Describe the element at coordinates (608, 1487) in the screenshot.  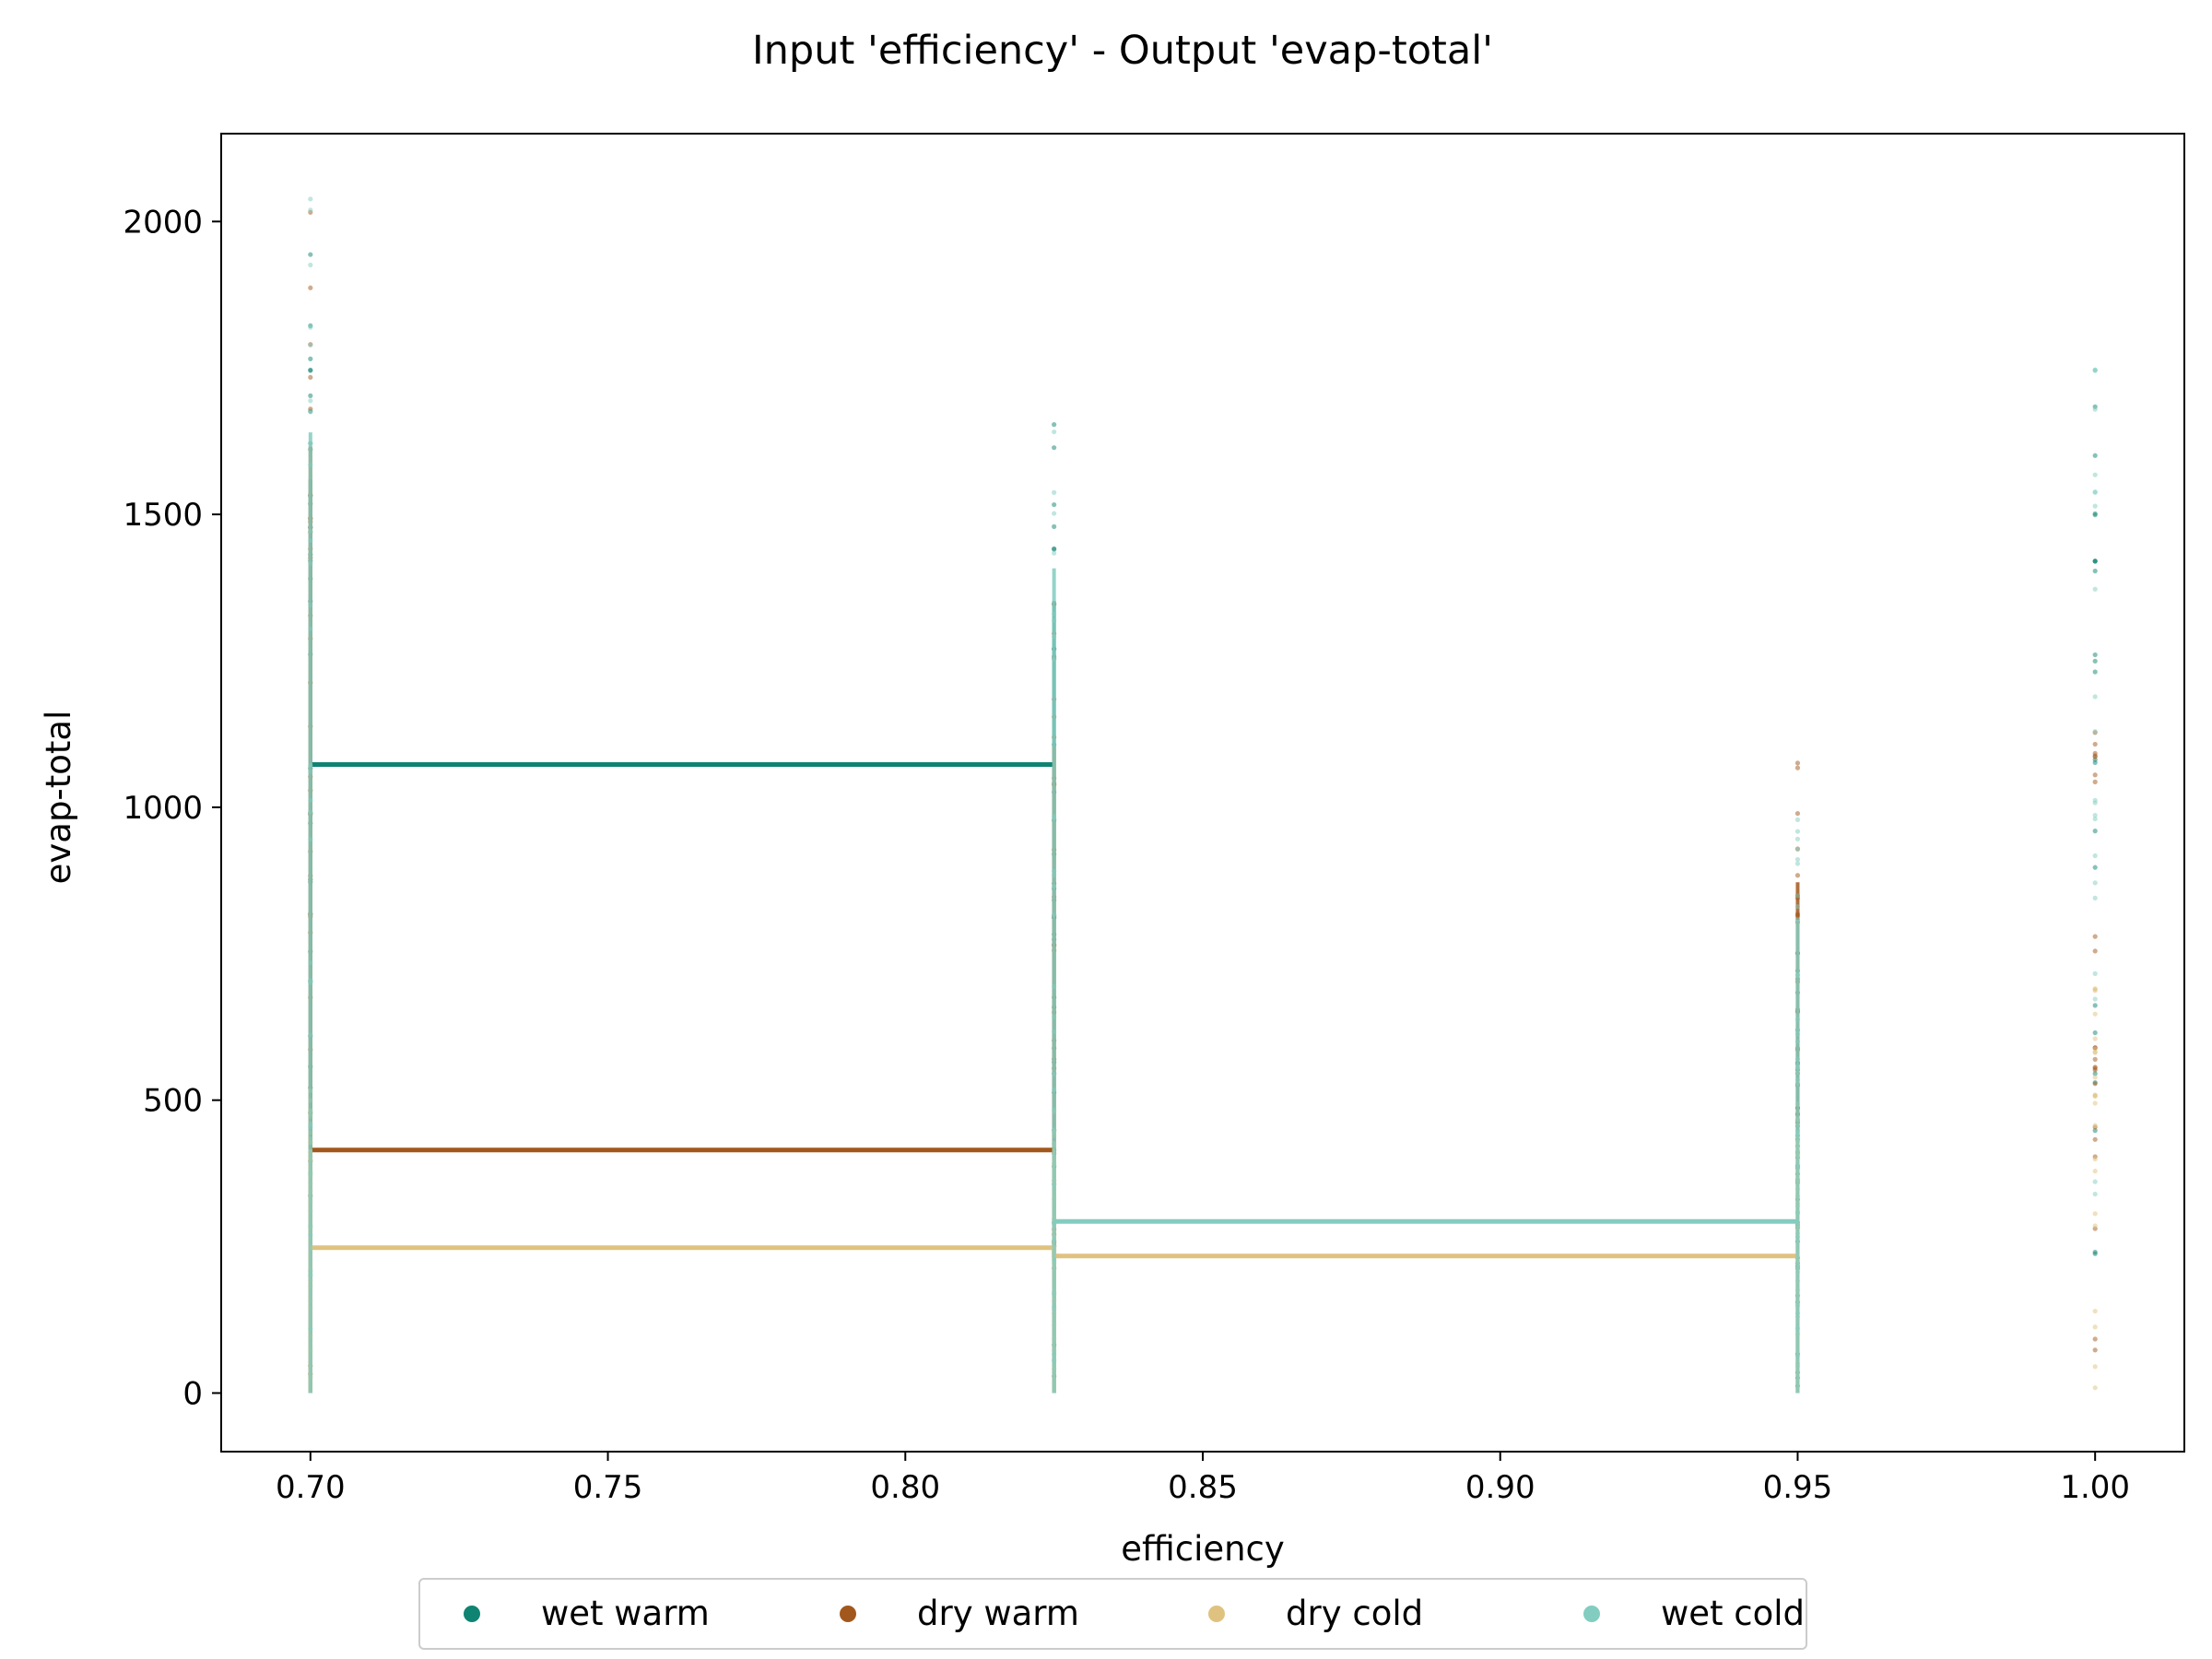
I see `x-tick-label: 0.75` at that location.